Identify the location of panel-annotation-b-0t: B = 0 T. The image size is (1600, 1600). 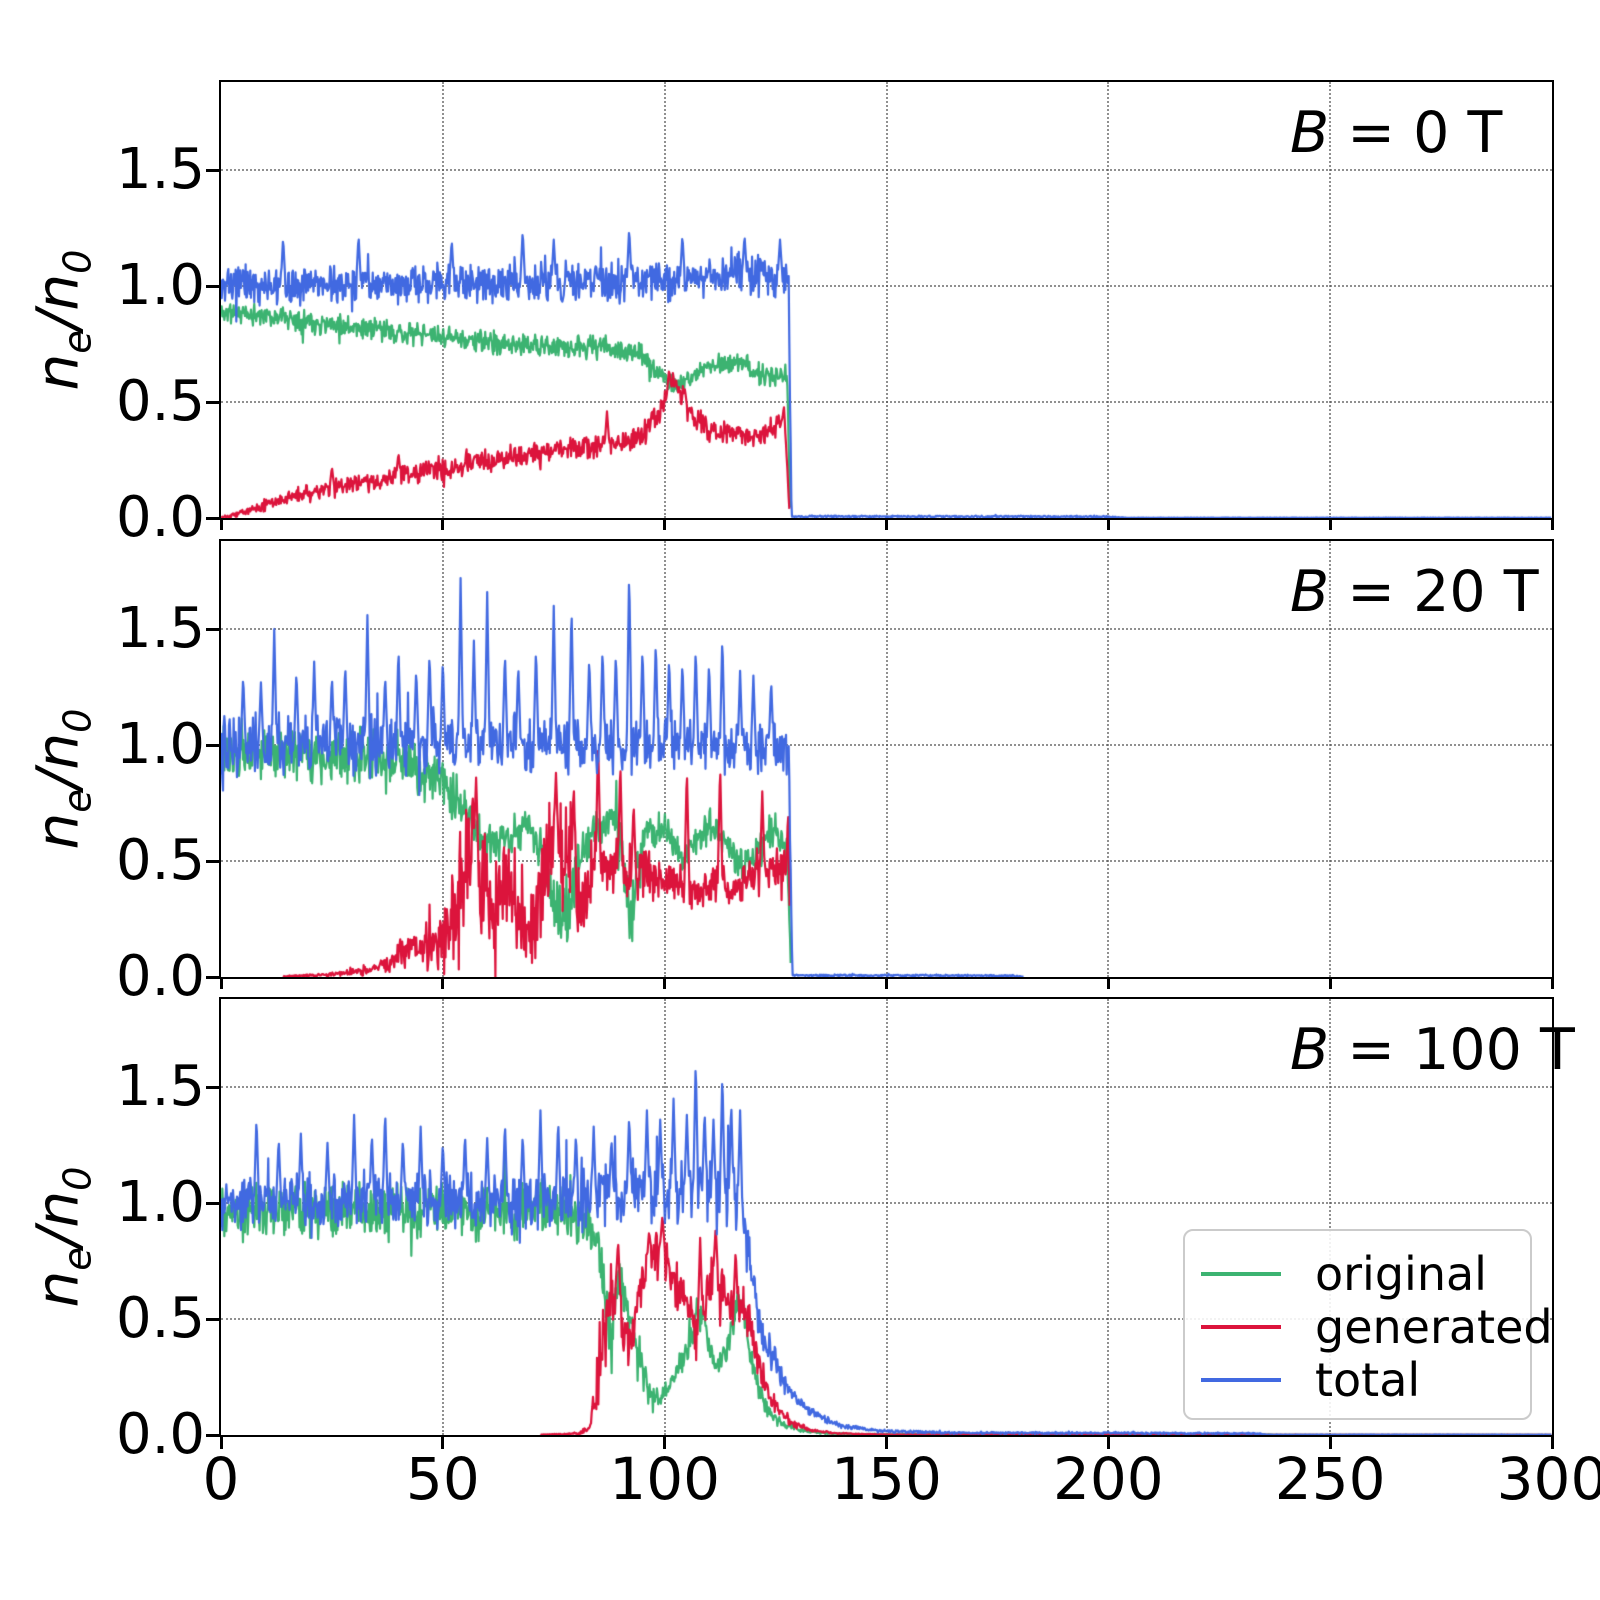
(1396, 133).